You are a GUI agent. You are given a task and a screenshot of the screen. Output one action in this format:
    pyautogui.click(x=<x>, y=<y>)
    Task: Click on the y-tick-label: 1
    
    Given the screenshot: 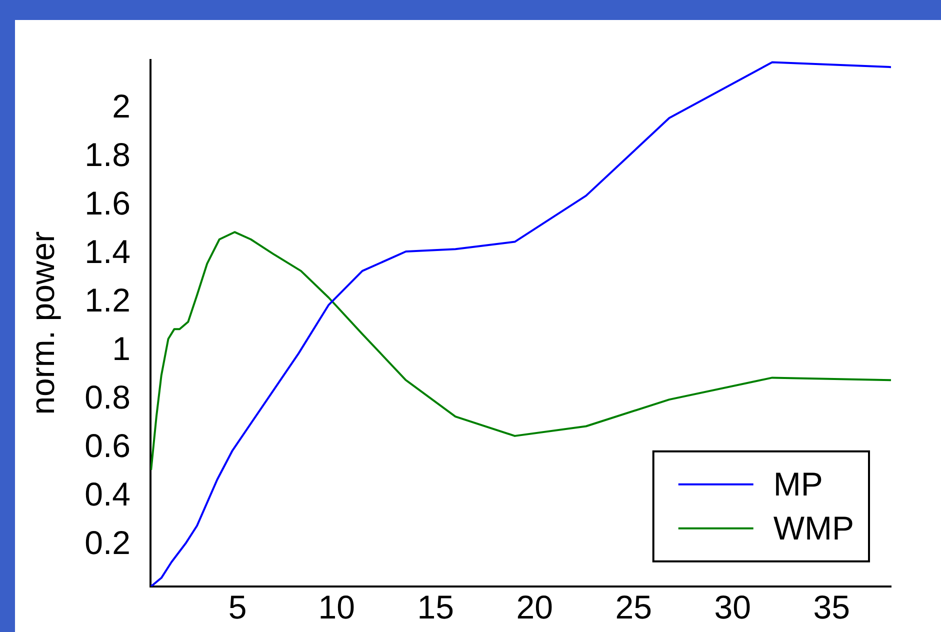 What is the action you would take?
    pyautogui.click(x=121, y=349)
    